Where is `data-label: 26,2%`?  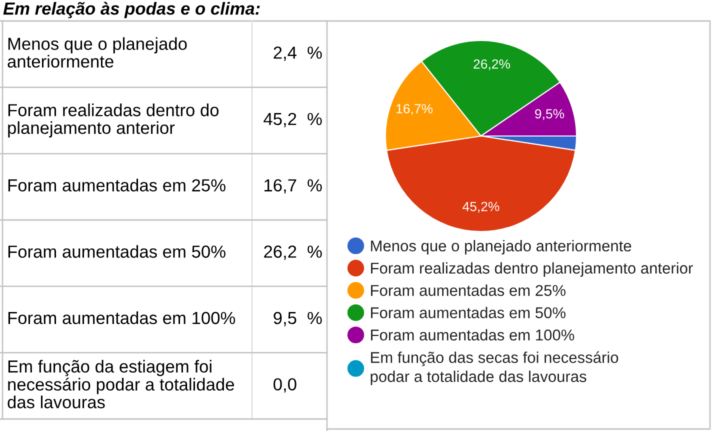 data-label: 26,2% is located at coordinates (492, 64).